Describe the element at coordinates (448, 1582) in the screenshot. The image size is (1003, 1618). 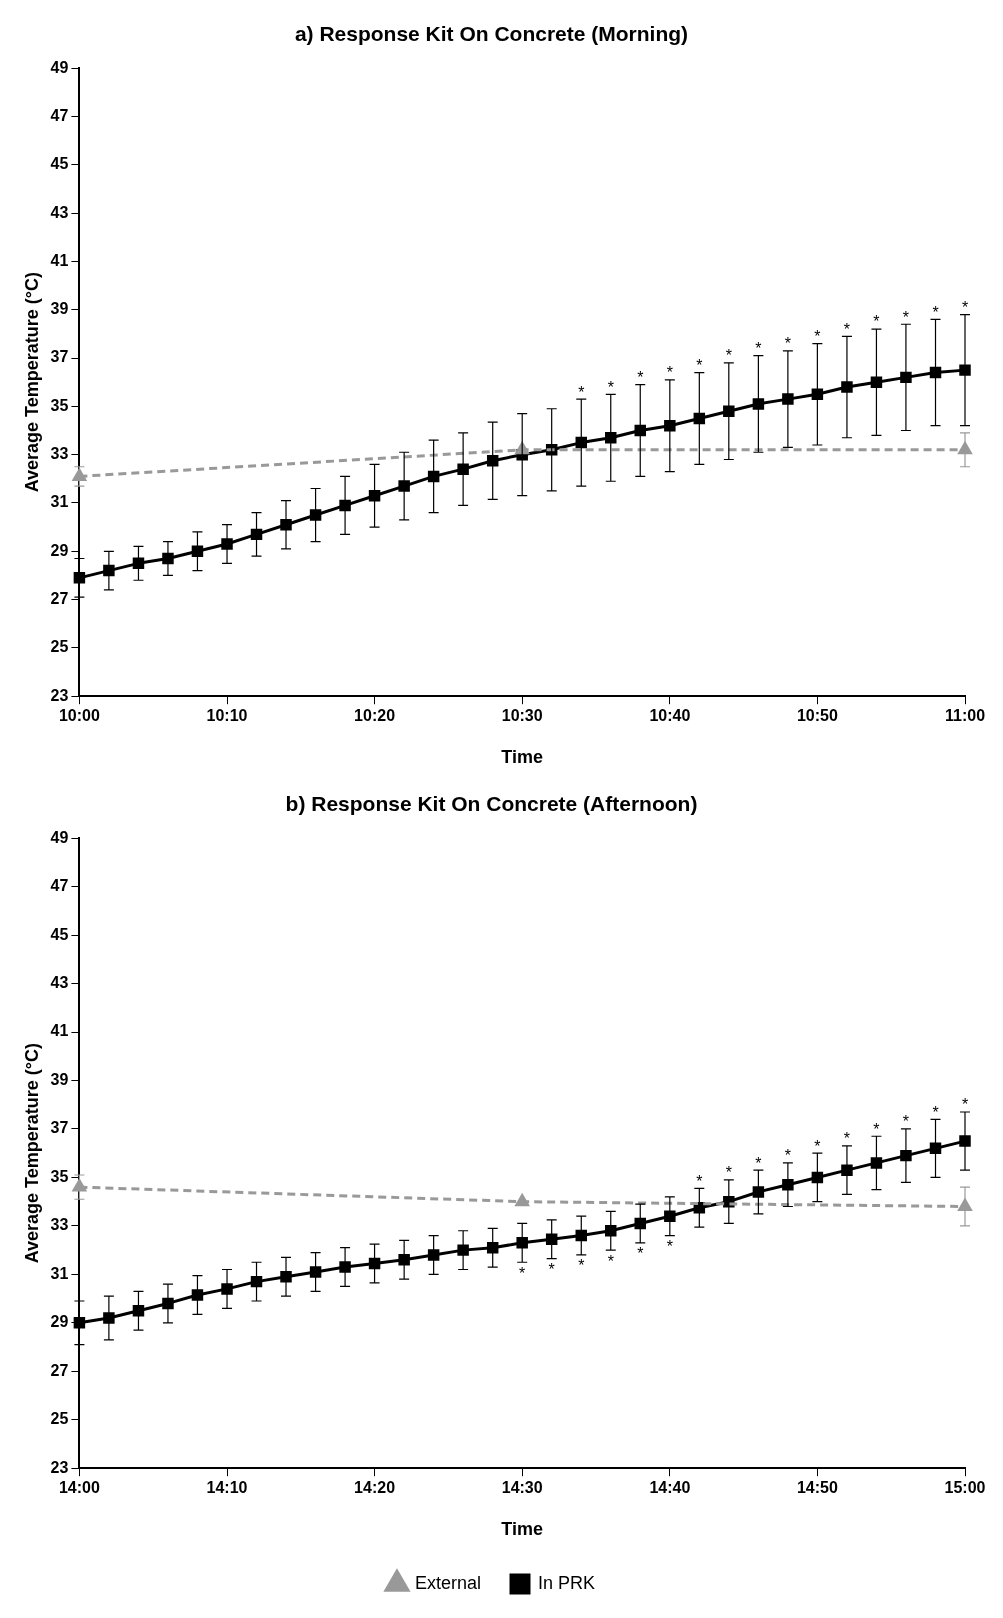
I see `legend-label: External` at that location.